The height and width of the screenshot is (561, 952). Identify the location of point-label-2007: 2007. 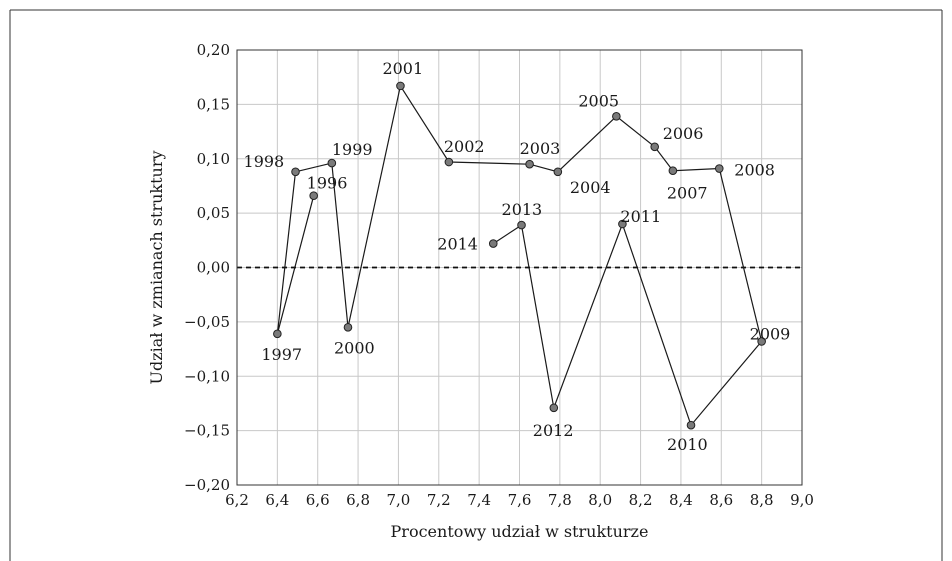
(687, 193).